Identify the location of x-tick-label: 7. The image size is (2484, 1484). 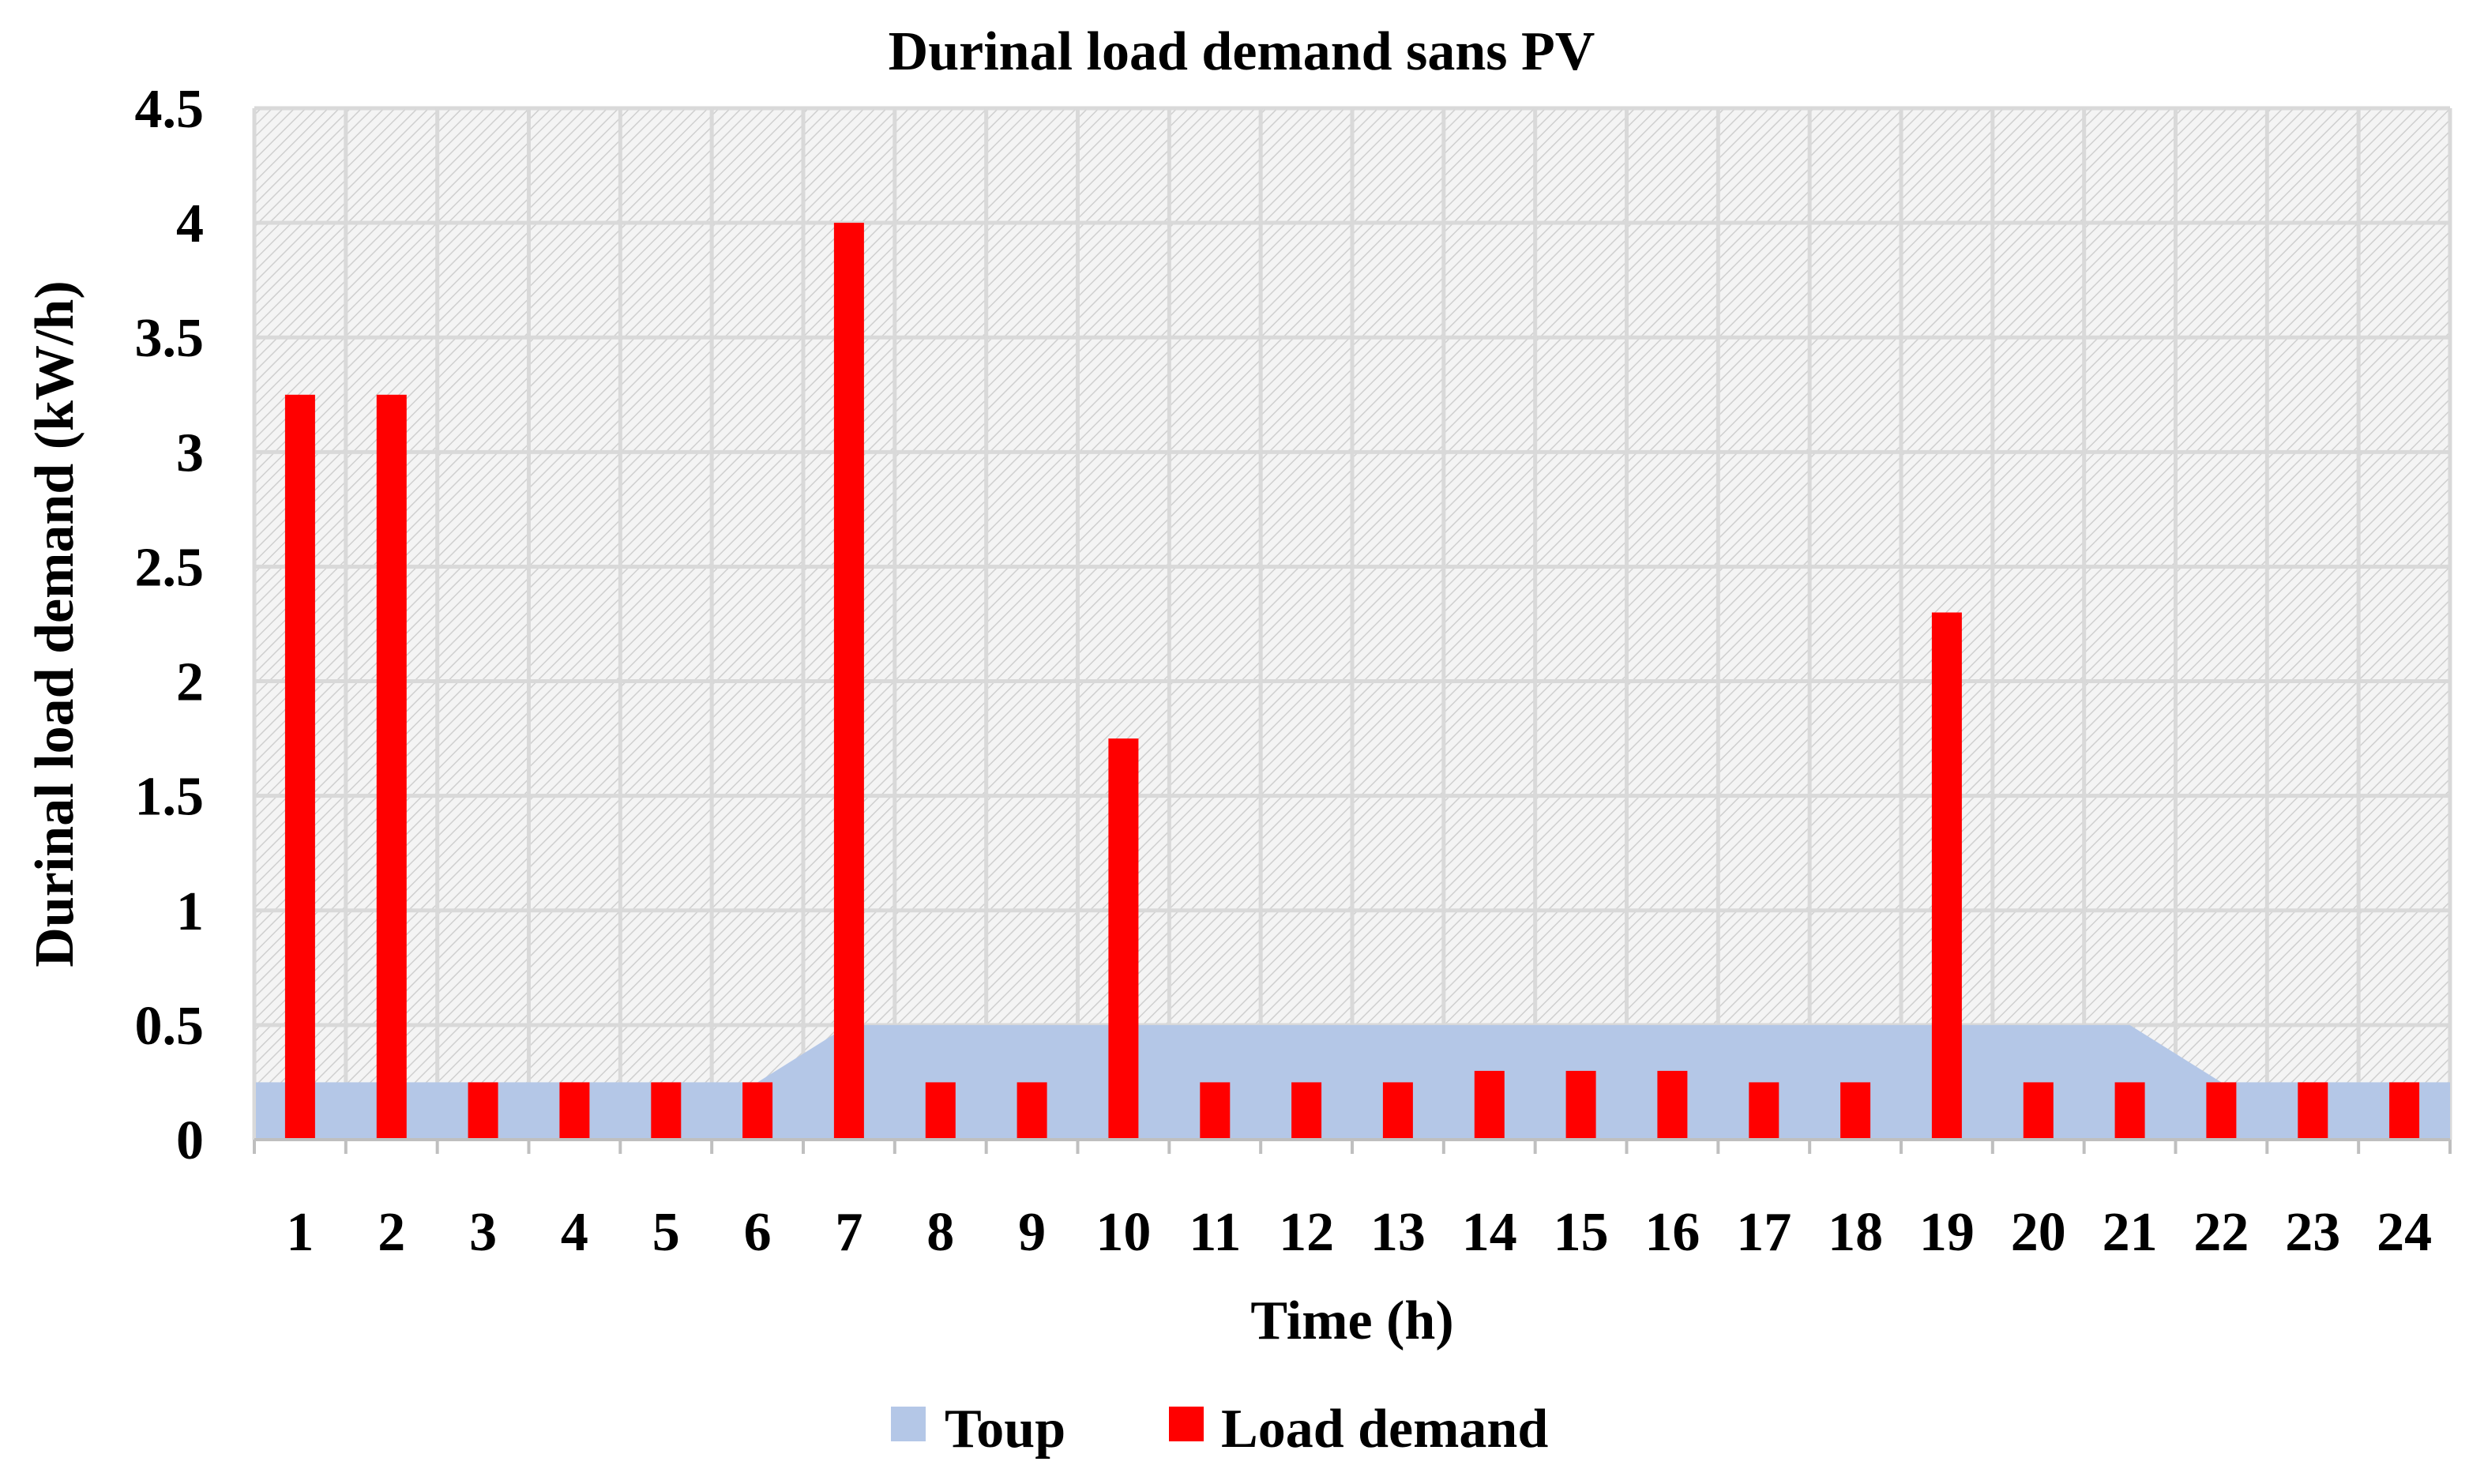
(848, 1232).